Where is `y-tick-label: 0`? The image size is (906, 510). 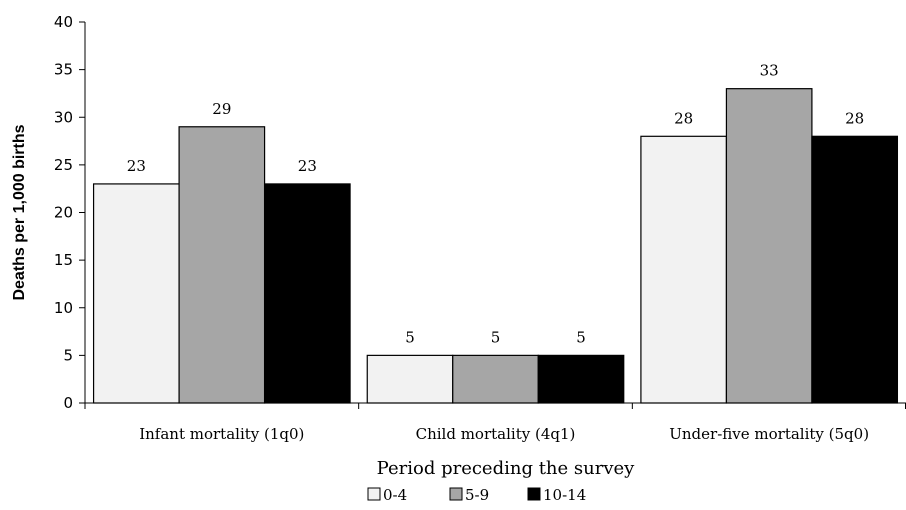
y-tick-label: 0 is located at coordinates (68, 403).